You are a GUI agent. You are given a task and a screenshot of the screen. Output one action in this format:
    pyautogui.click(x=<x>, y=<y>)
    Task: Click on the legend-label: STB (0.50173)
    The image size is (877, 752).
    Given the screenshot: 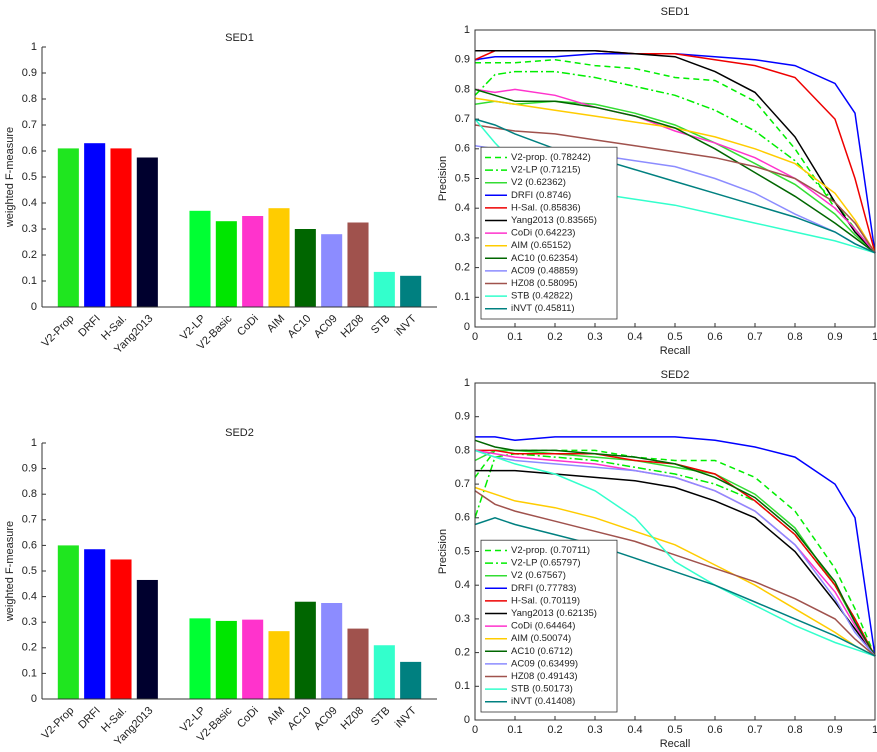 What is the action you would take?
    pyautogui.click(x=542, y=689)
    